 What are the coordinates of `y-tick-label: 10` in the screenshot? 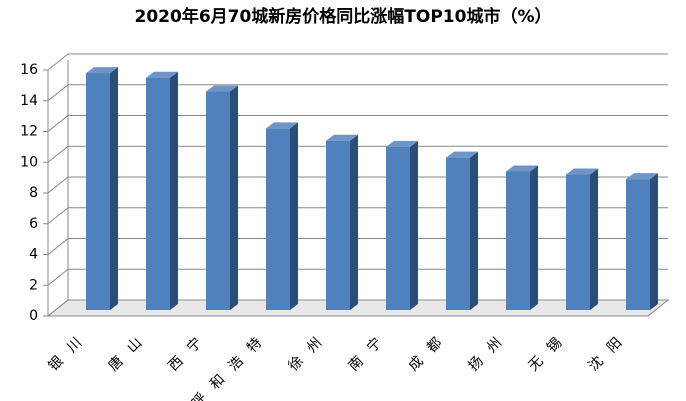 It's located at (29, 162).